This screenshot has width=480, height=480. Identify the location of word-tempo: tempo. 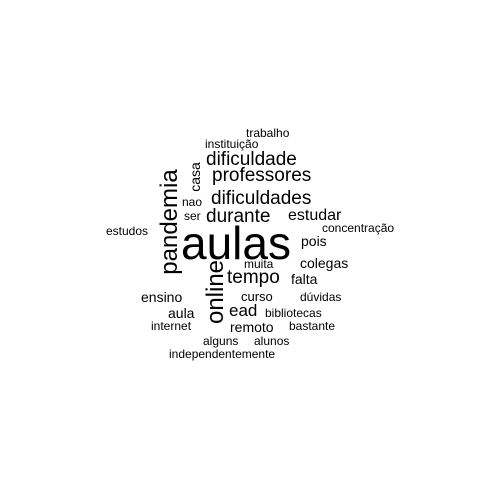
(253, 277).